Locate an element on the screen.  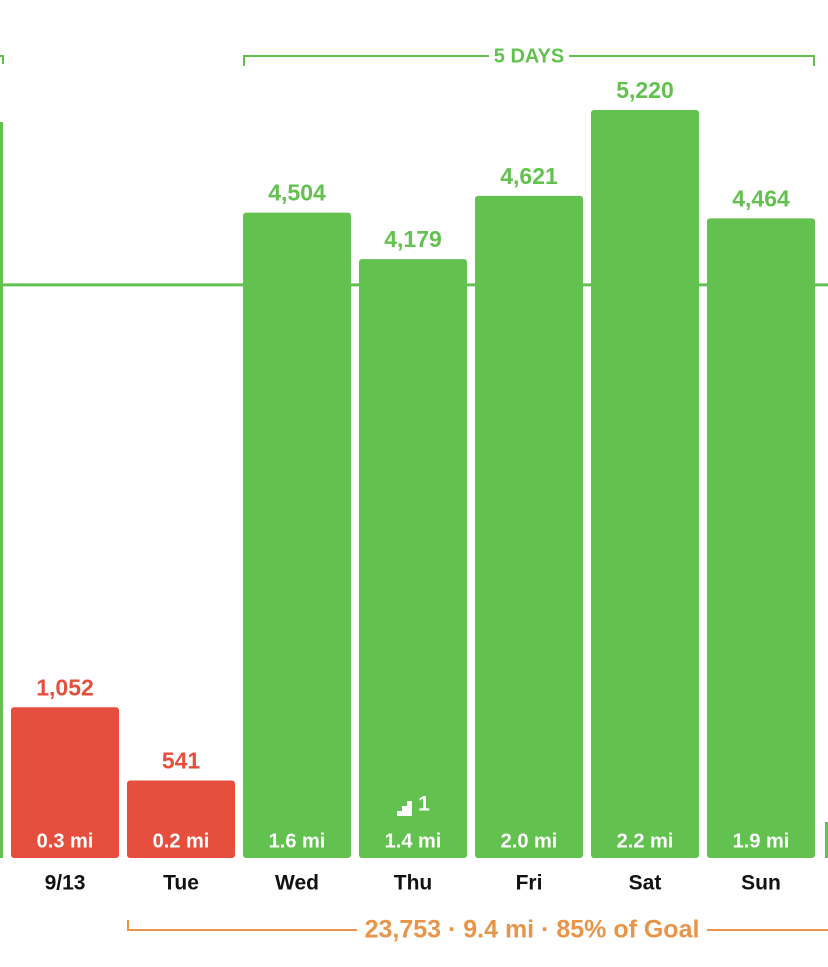
distance-label: 2.0 mi is located at coordinates (529, 841).